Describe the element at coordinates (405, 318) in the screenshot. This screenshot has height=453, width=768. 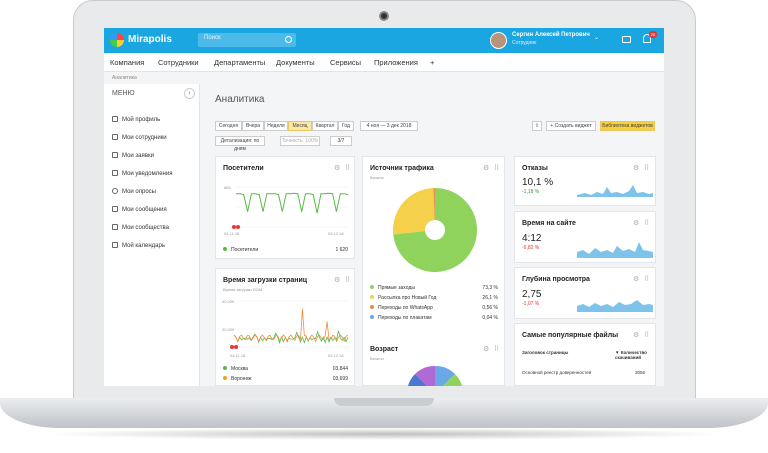
I see `legend-label: Переходы по плакатам` at that location.